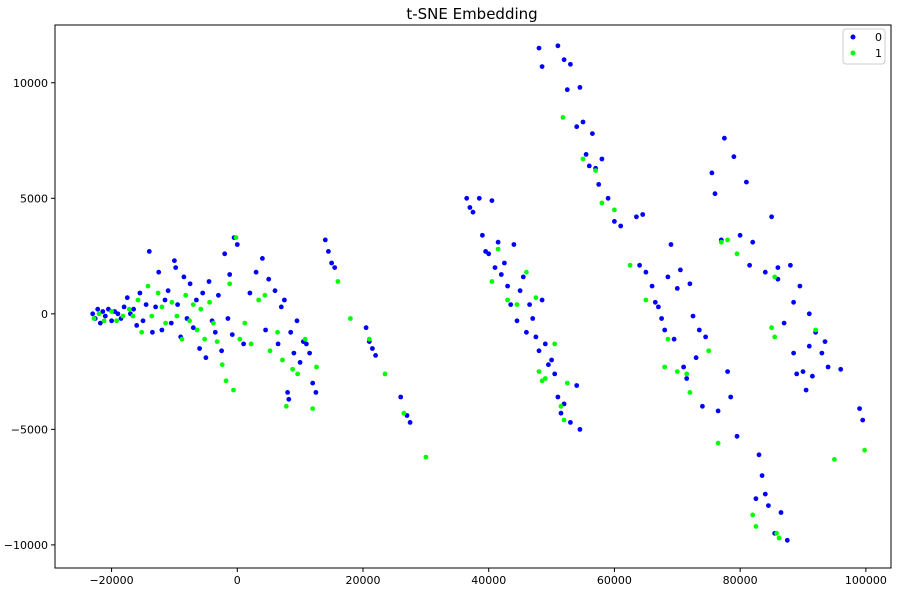  Describe the element at coordinates (471, 14) in the screenshot. I see `chart-title: t-SNE Embedding` at that location.